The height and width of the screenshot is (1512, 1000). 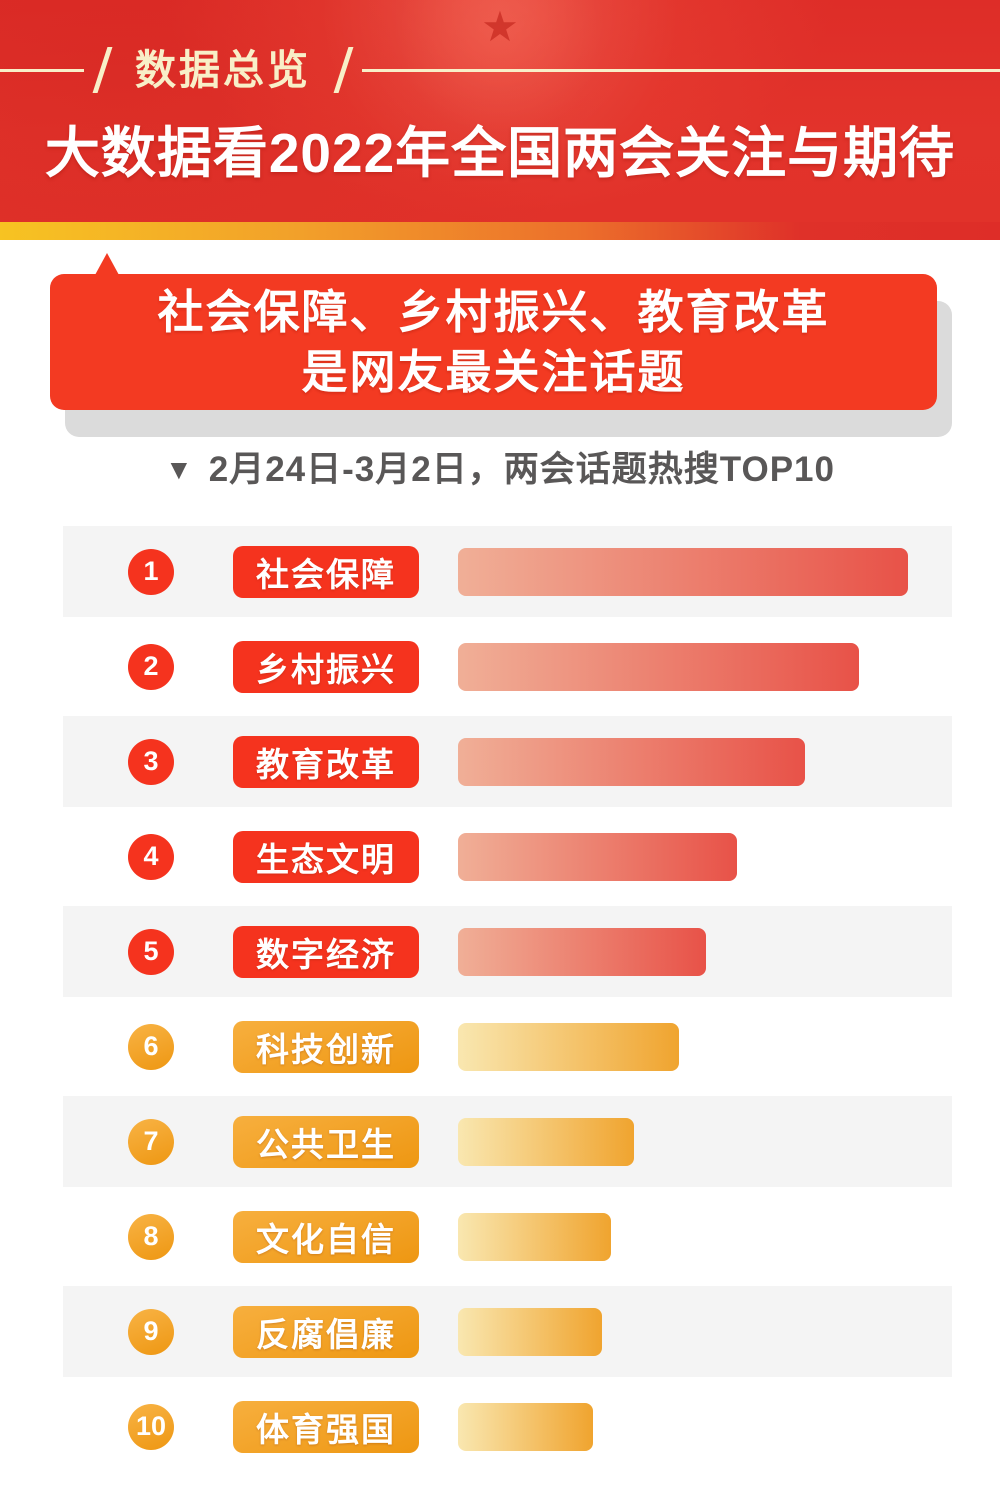 I want to click on rank-badge: 6, so click(x=151, y=1046).